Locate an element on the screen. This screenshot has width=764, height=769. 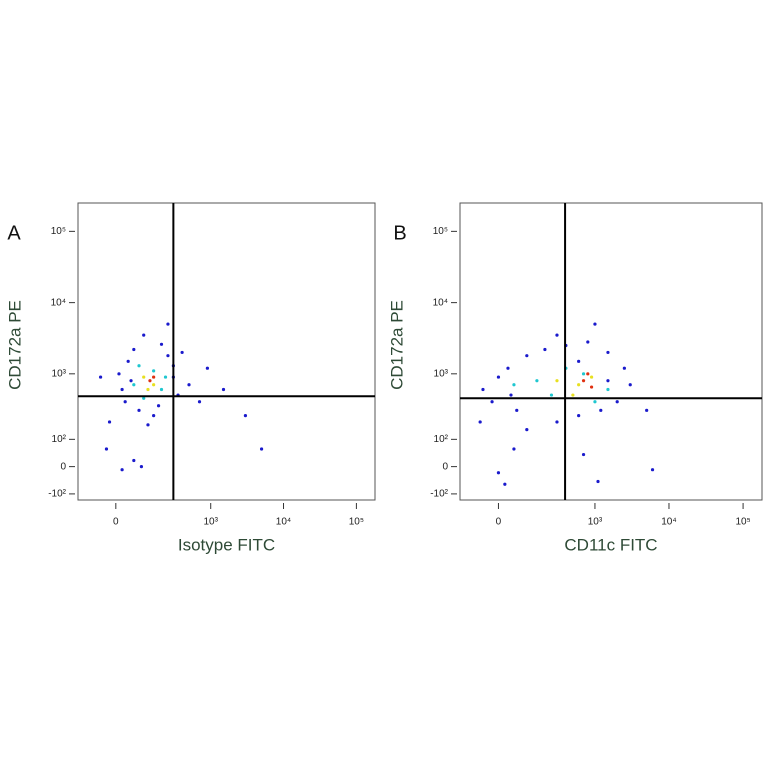
panel-label: B is located at coordinates (399, 233).